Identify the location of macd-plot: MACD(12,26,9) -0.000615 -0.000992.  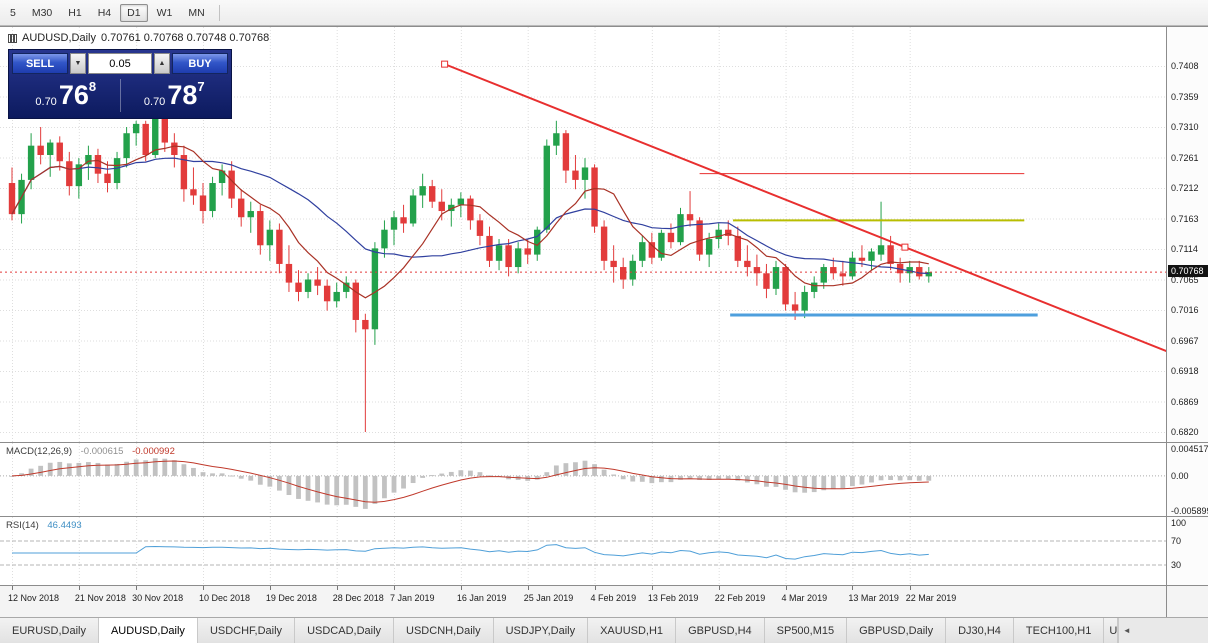
(583, 479).